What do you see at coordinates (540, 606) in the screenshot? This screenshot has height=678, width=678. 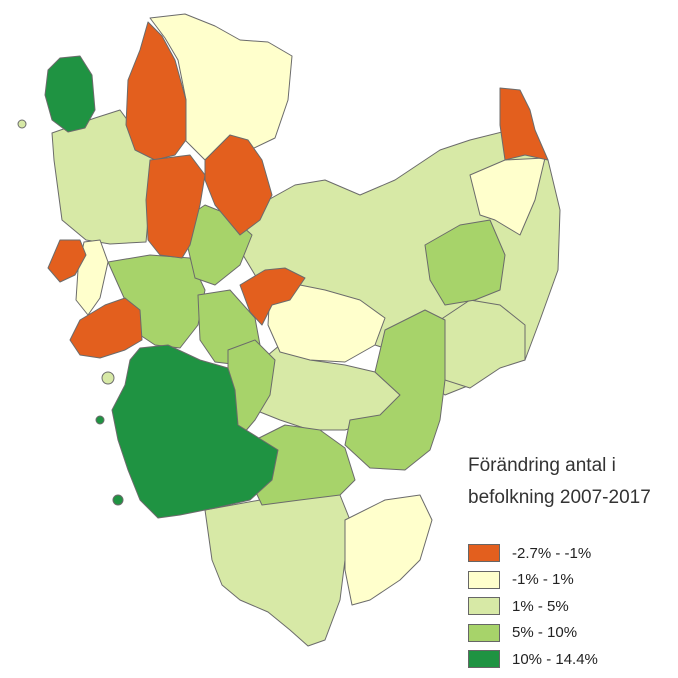 I see `legend-label: 1% - 5%` at bounding box center [540, 606].